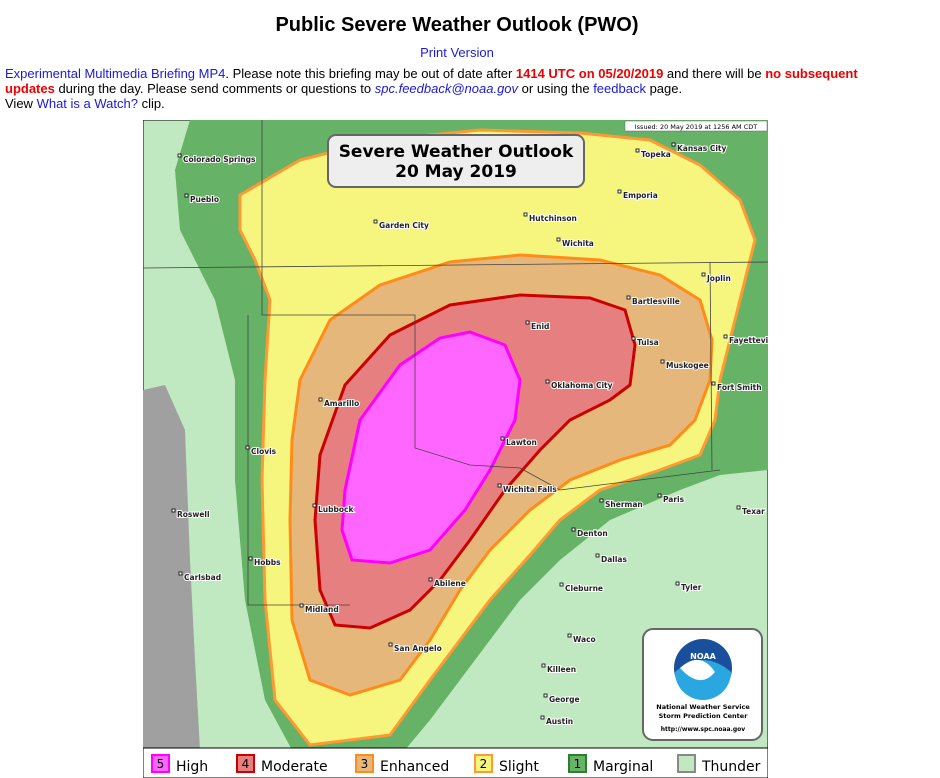  I want to click on city-label: Denton, so click(592, 533).